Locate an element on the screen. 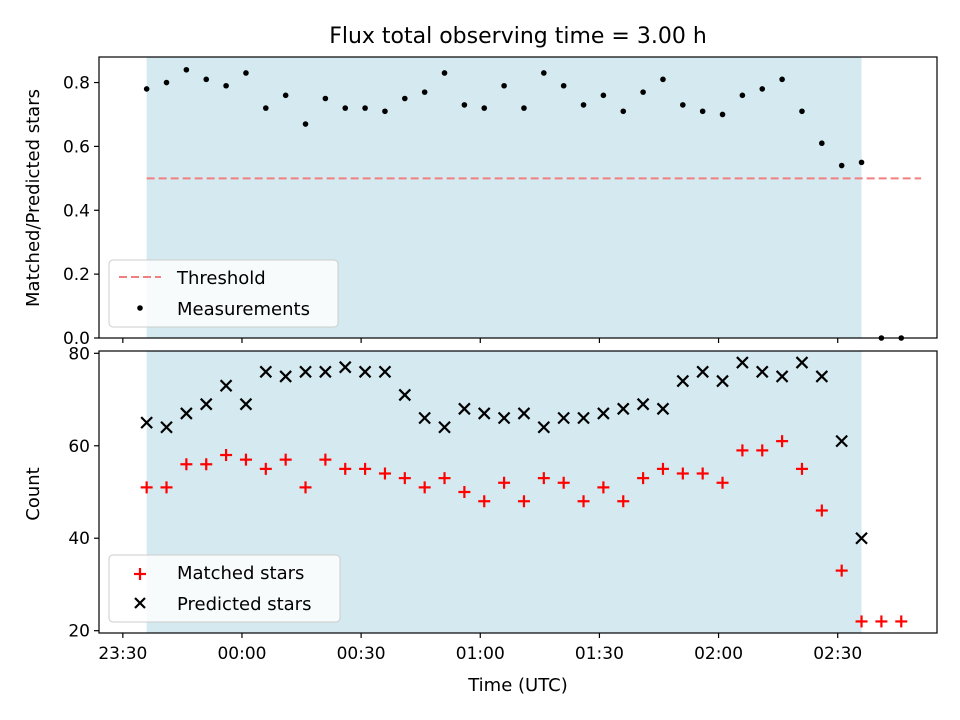 This screenshot has width=960, height=720. x-tick-label: 02:30 is located at coordinates (837, 654).